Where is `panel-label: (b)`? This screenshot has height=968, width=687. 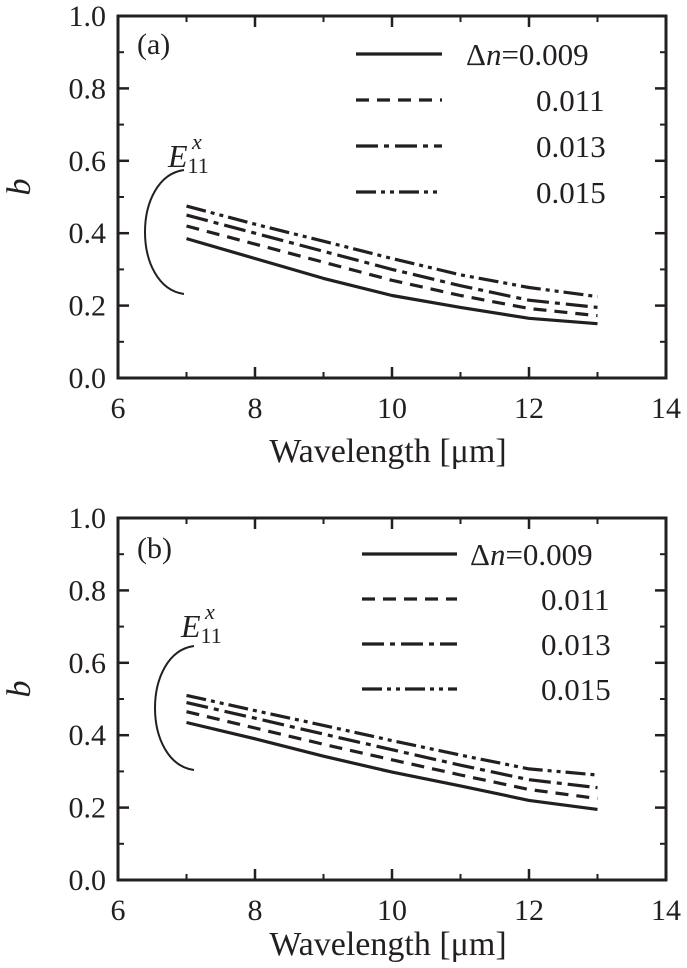 panel-label: (b) is located at coordinates (154, 548).